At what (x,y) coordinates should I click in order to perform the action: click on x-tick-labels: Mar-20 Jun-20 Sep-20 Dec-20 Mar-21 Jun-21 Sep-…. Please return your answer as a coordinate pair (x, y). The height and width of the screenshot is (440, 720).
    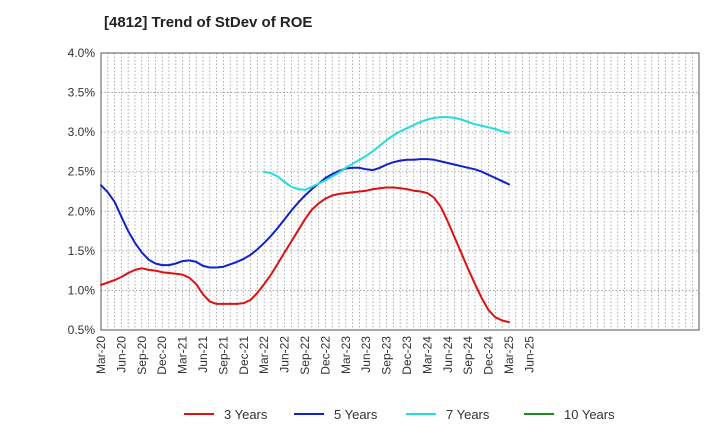
    Looking at the image, I should click on (315, 355).